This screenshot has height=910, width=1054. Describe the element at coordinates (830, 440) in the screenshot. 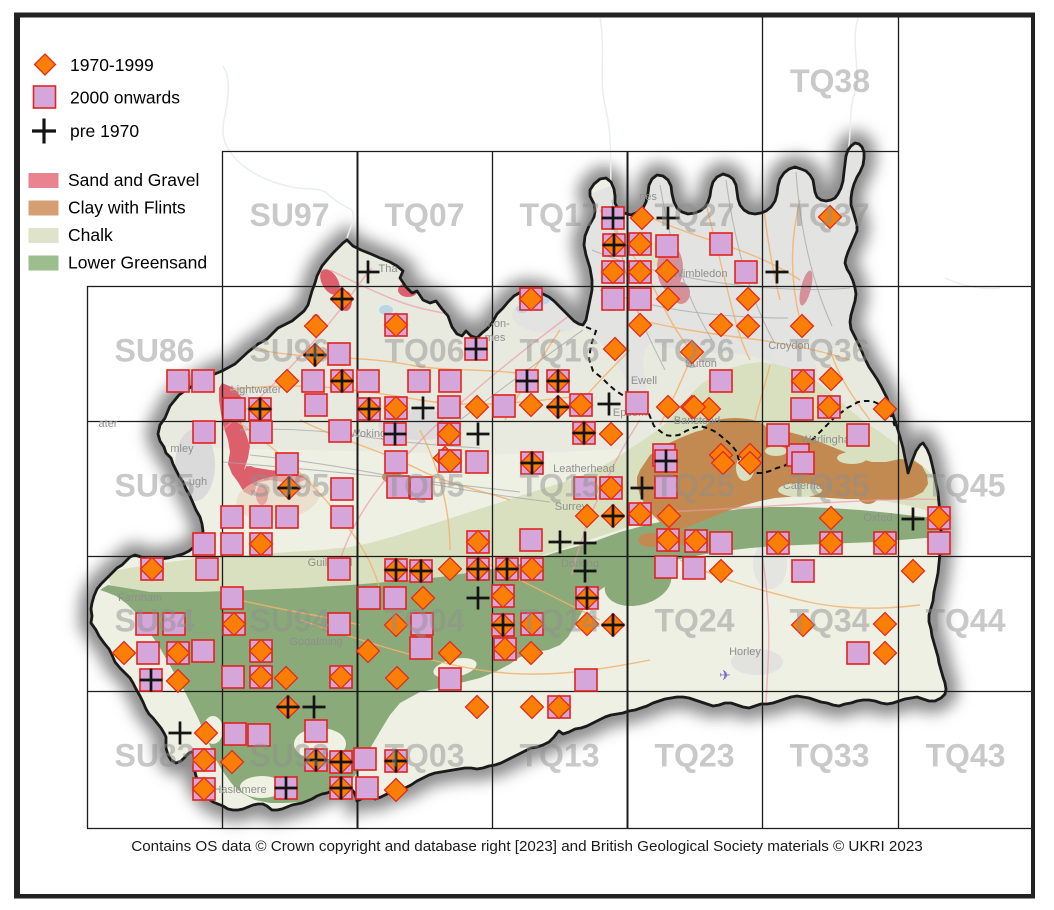

I see `svg-text: Warlingham` at that location.